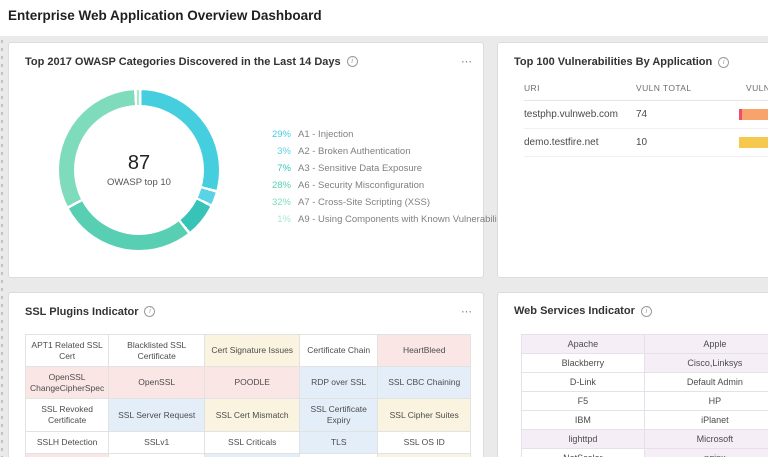 The width and height of the screenshot is (768, 457). I want to click on owasp-legend-item: 29% A1 - Injection, so click(389, 134).